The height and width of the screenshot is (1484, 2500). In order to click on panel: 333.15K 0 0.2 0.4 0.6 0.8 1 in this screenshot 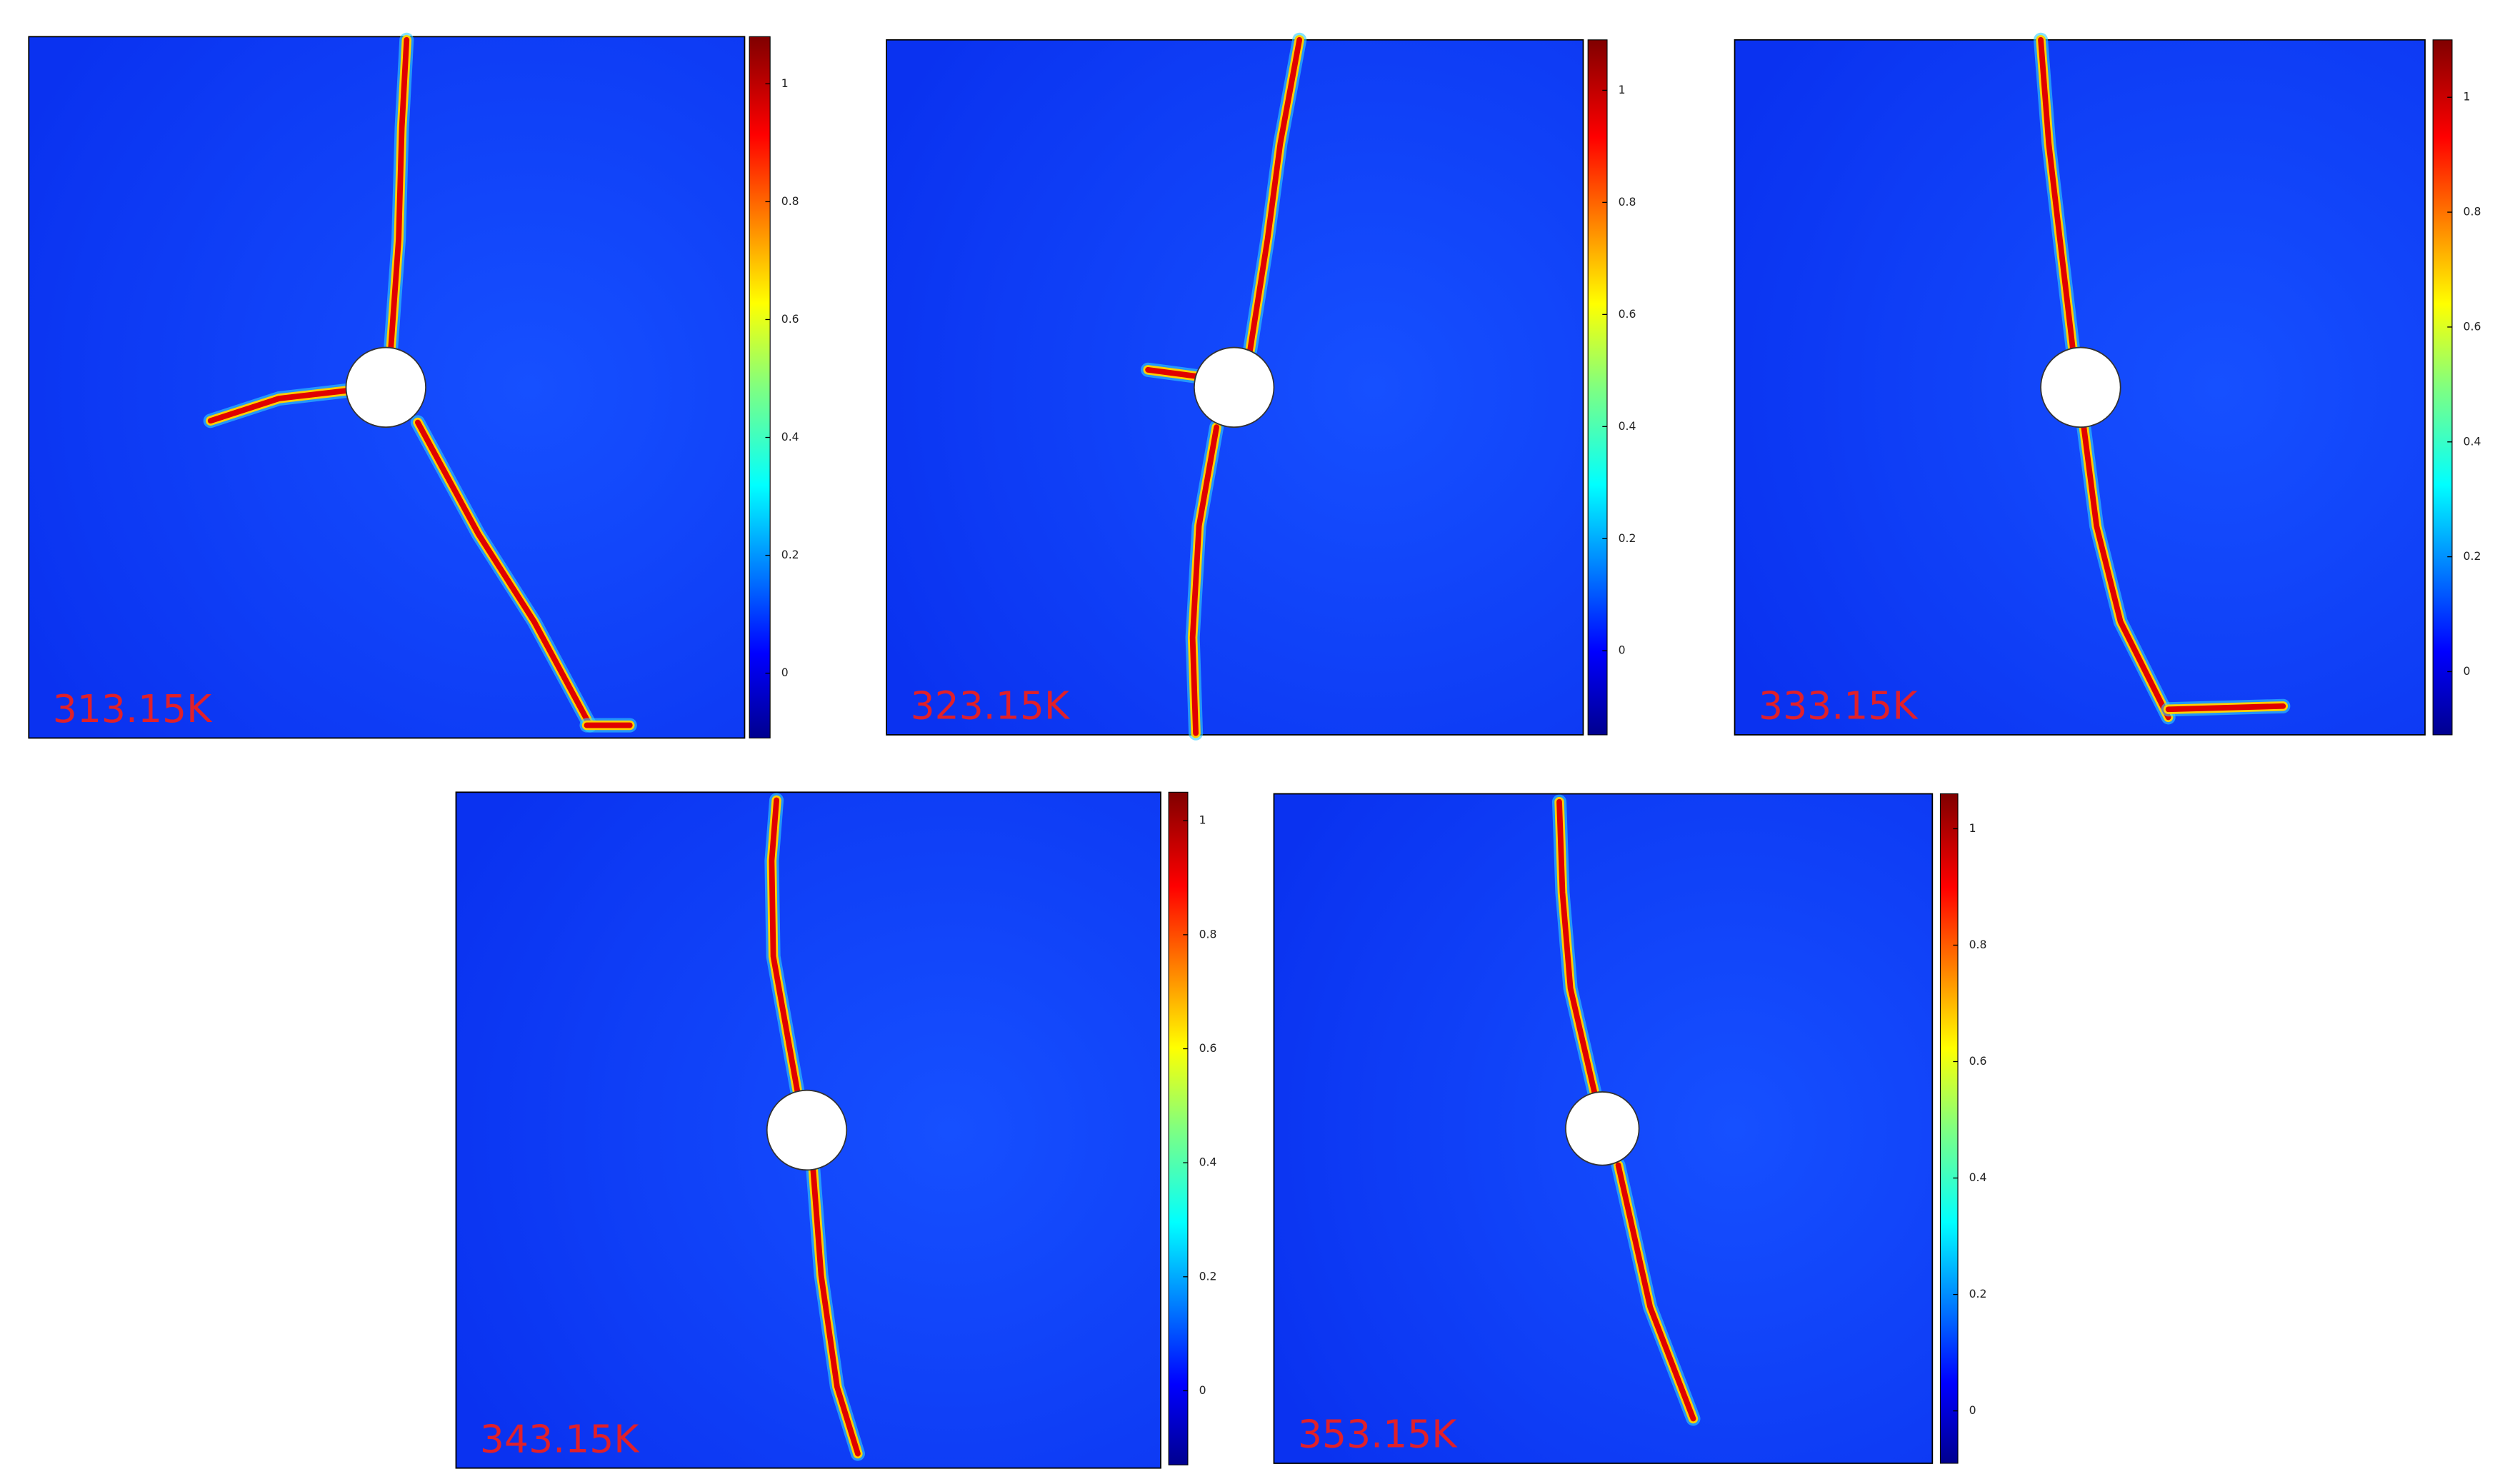, I will do `click(2107, 384)`.